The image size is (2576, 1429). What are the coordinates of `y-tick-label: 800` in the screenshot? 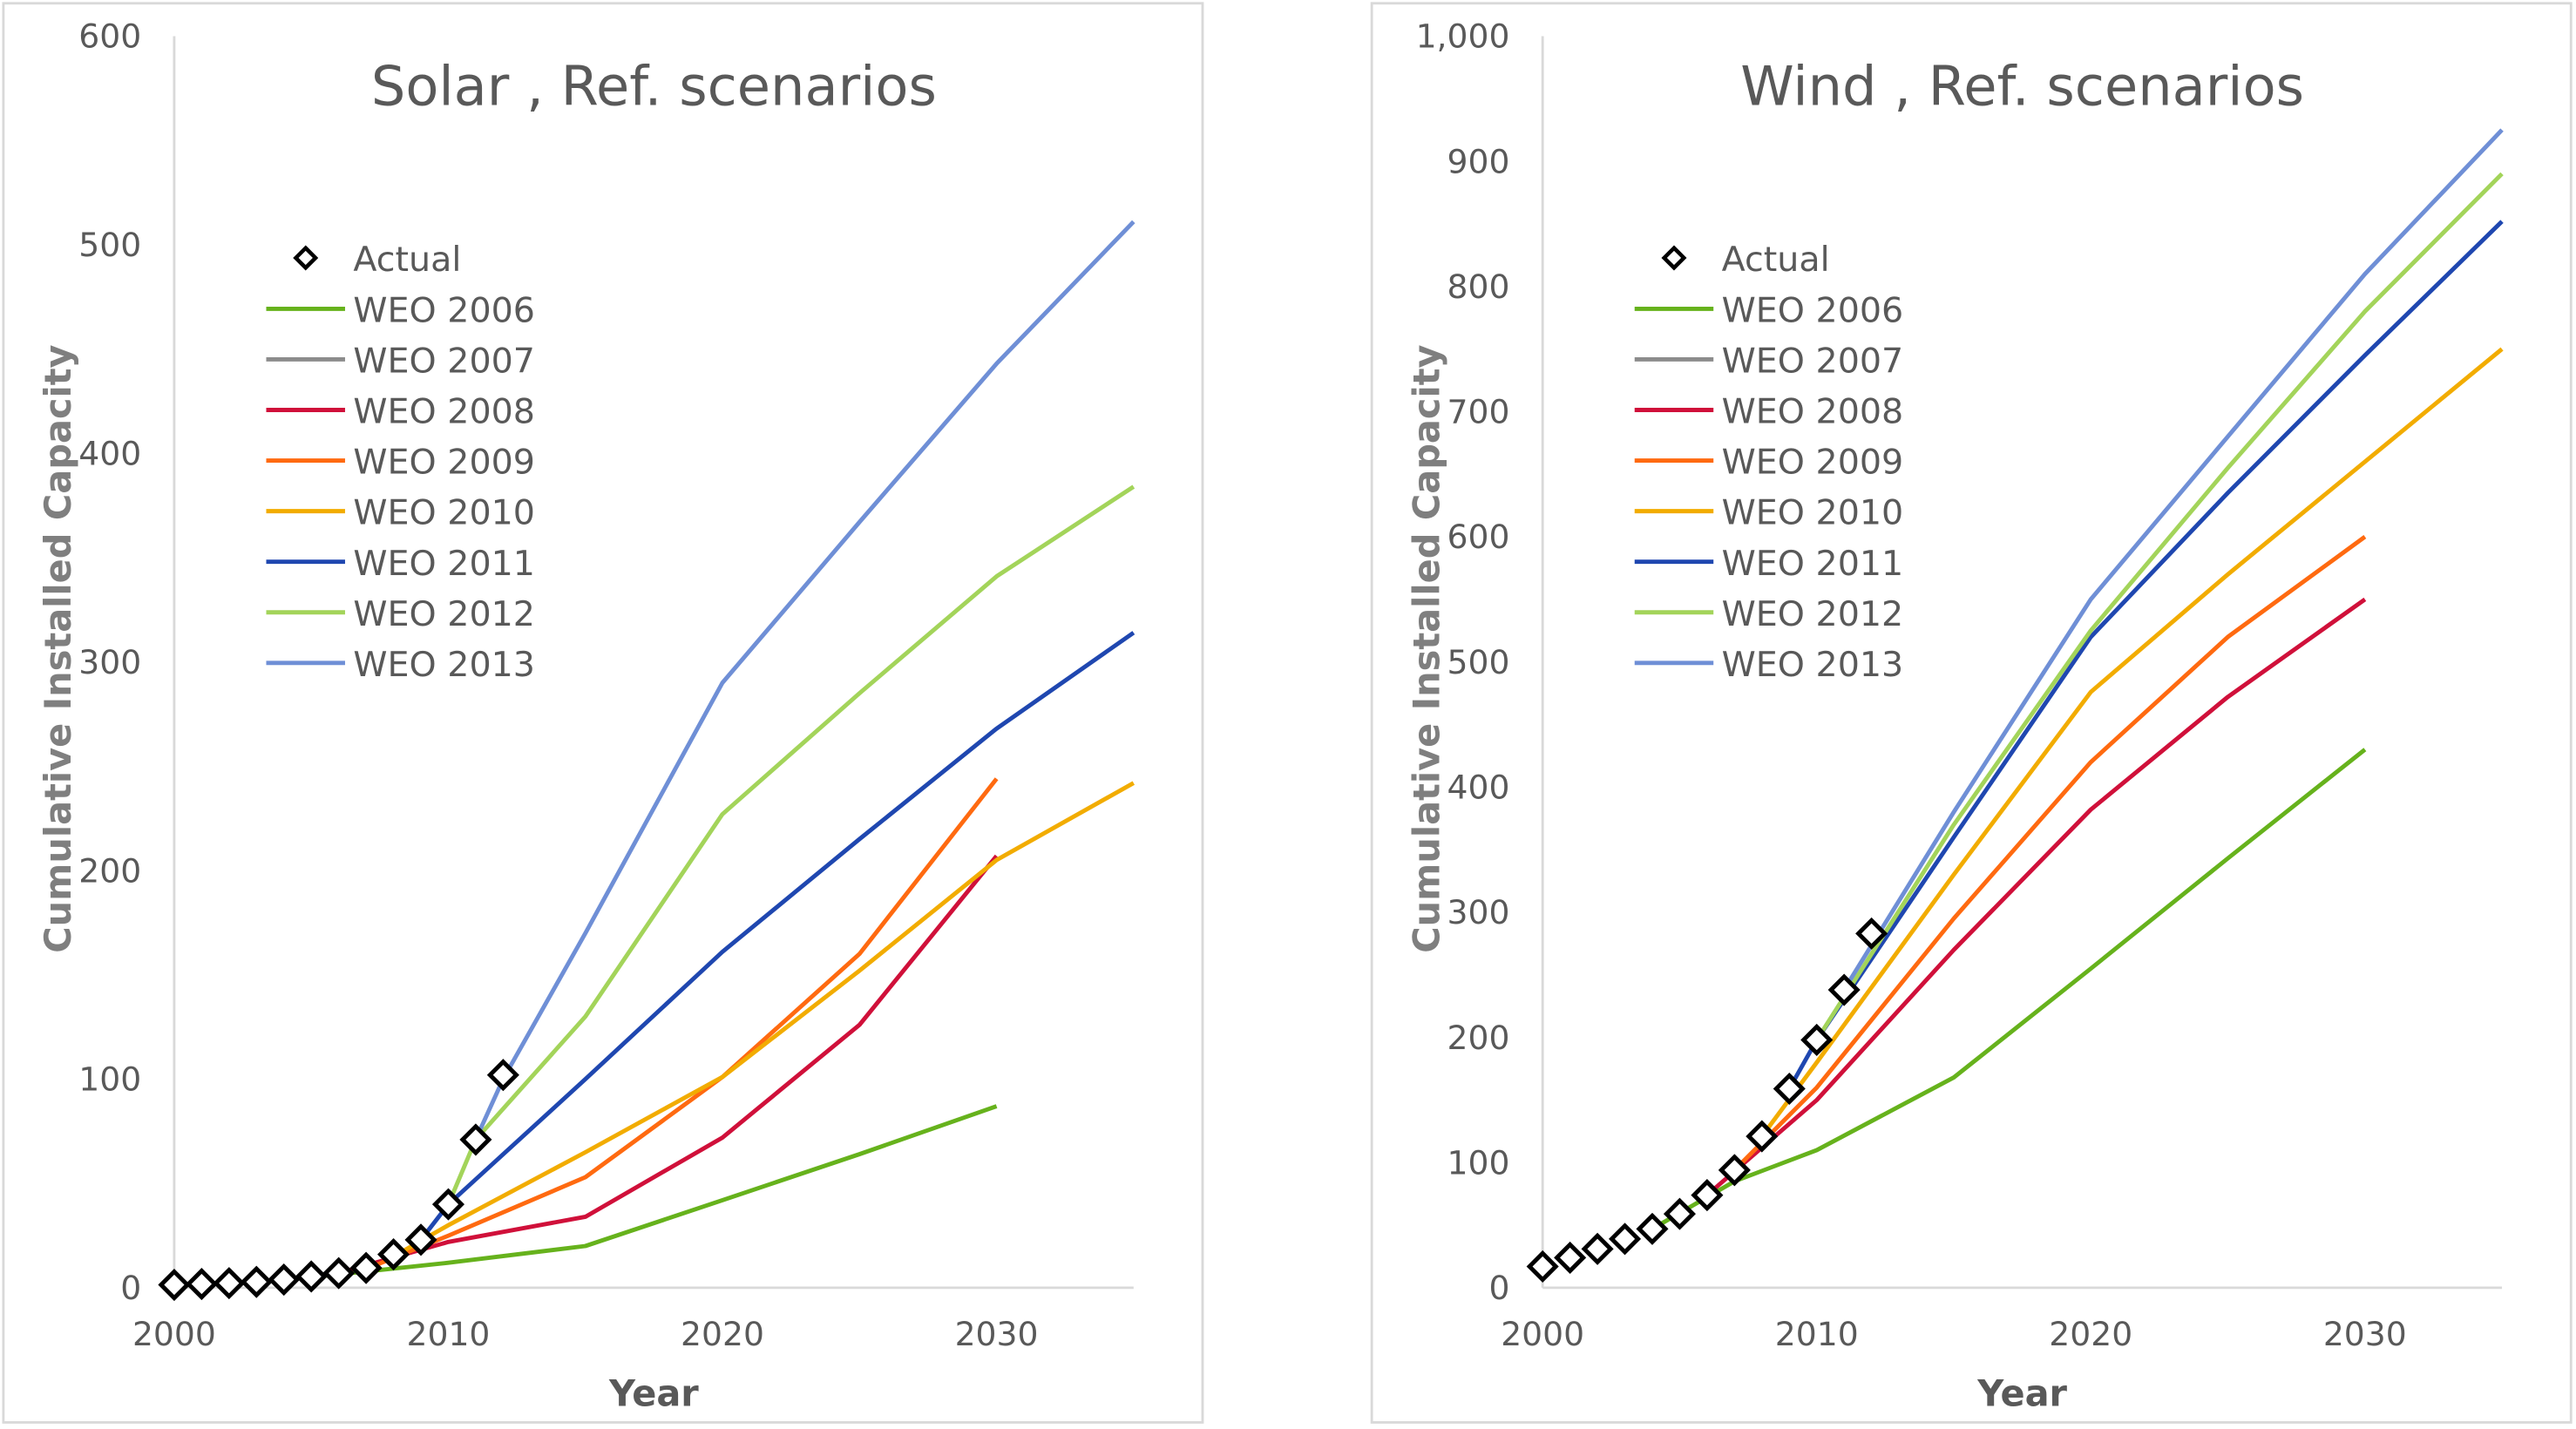 It's located at (1479, 287).